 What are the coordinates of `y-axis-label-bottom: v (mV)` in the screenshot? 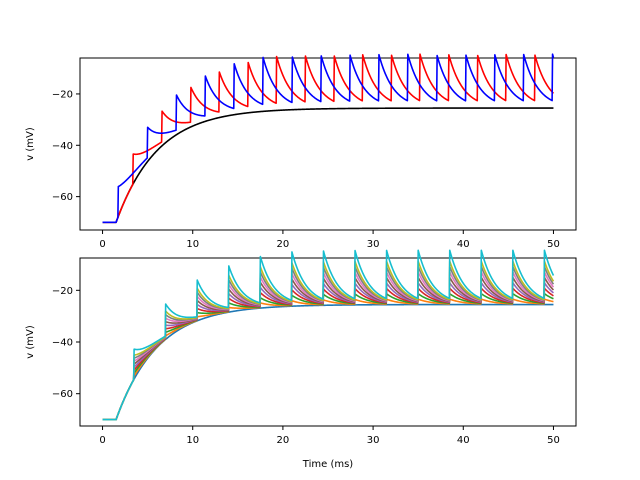 It's located at (30, 342).